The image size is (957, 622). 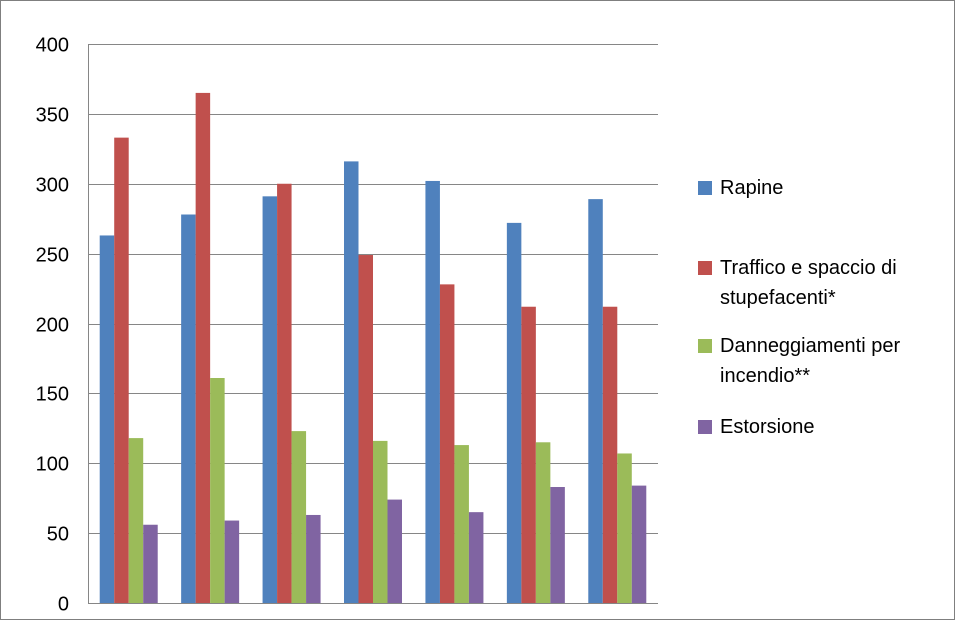 What do you see at coordinates (365, 429) in the screenshot?
I see `bar-series1-cat3` at bounding box center [365, 429].